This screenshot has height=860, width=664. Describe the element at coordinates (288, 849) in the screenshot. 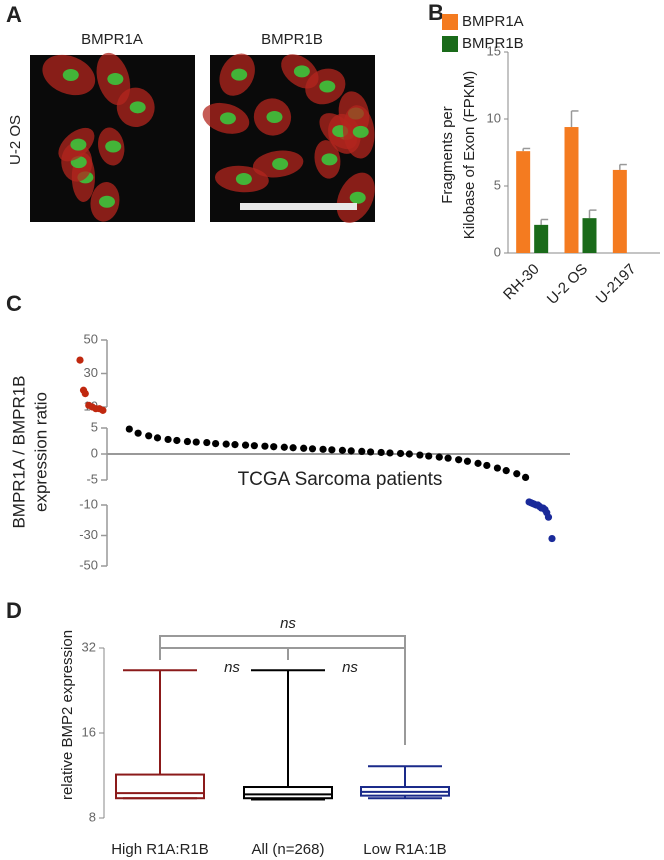

I see `x-tick-label: All (n=268)` at that location.